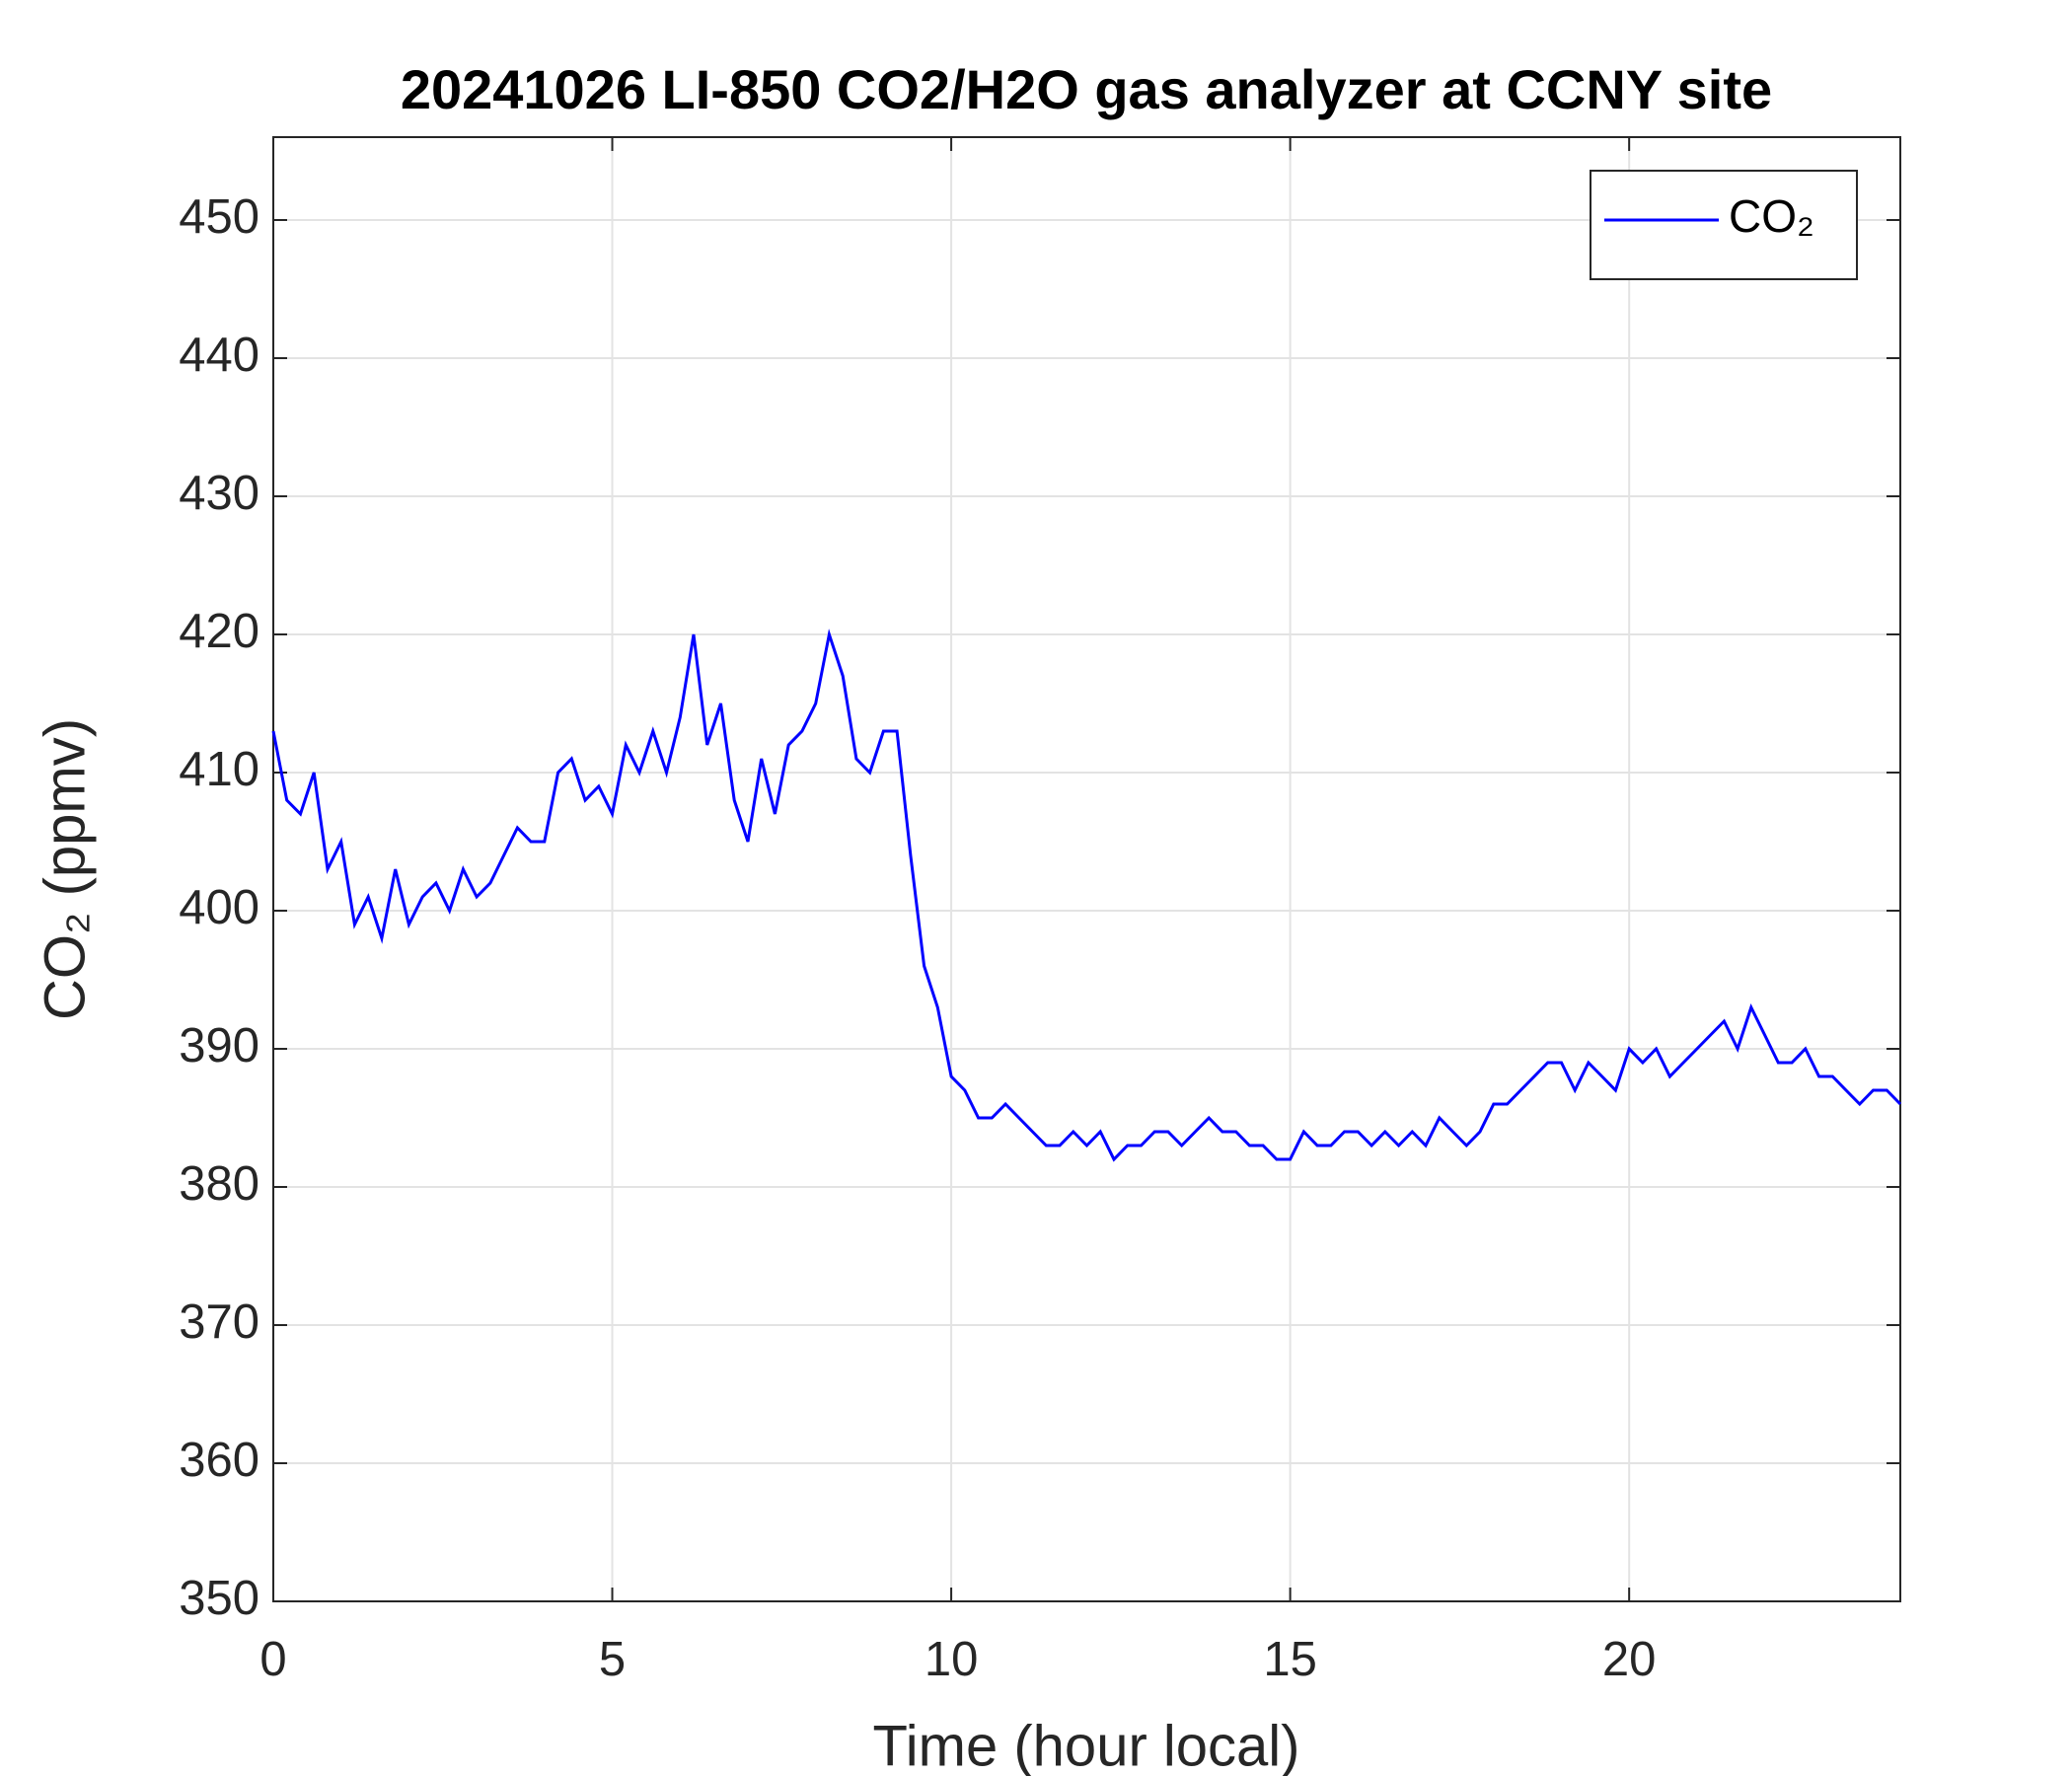 The image size is (2072, 1776). I want to click on y-tick-label: 410, so click(219, 770).